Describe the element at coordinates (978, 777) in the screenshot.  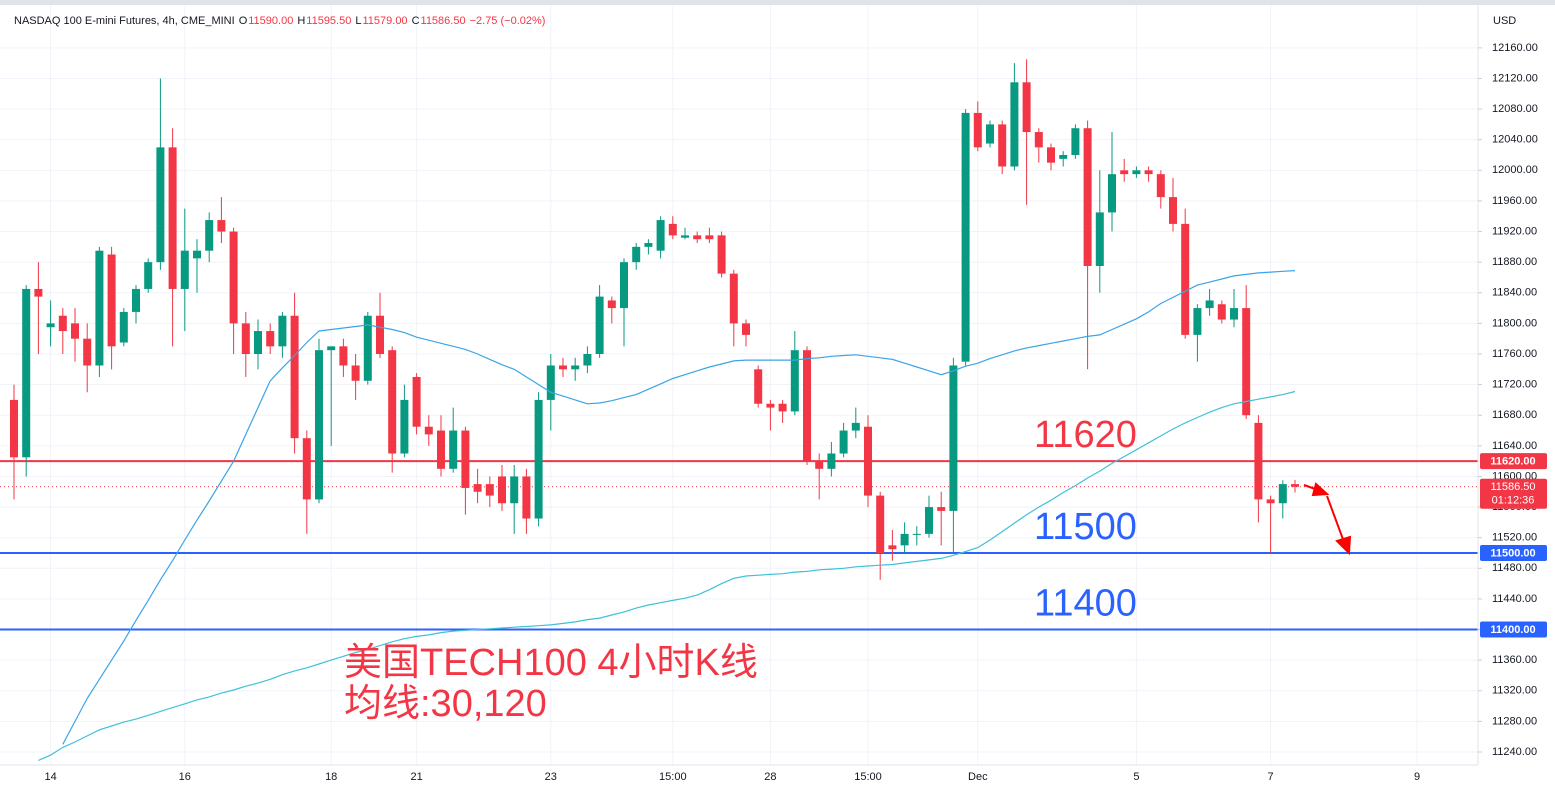
I see `x-tick-label: Dec` at that location.